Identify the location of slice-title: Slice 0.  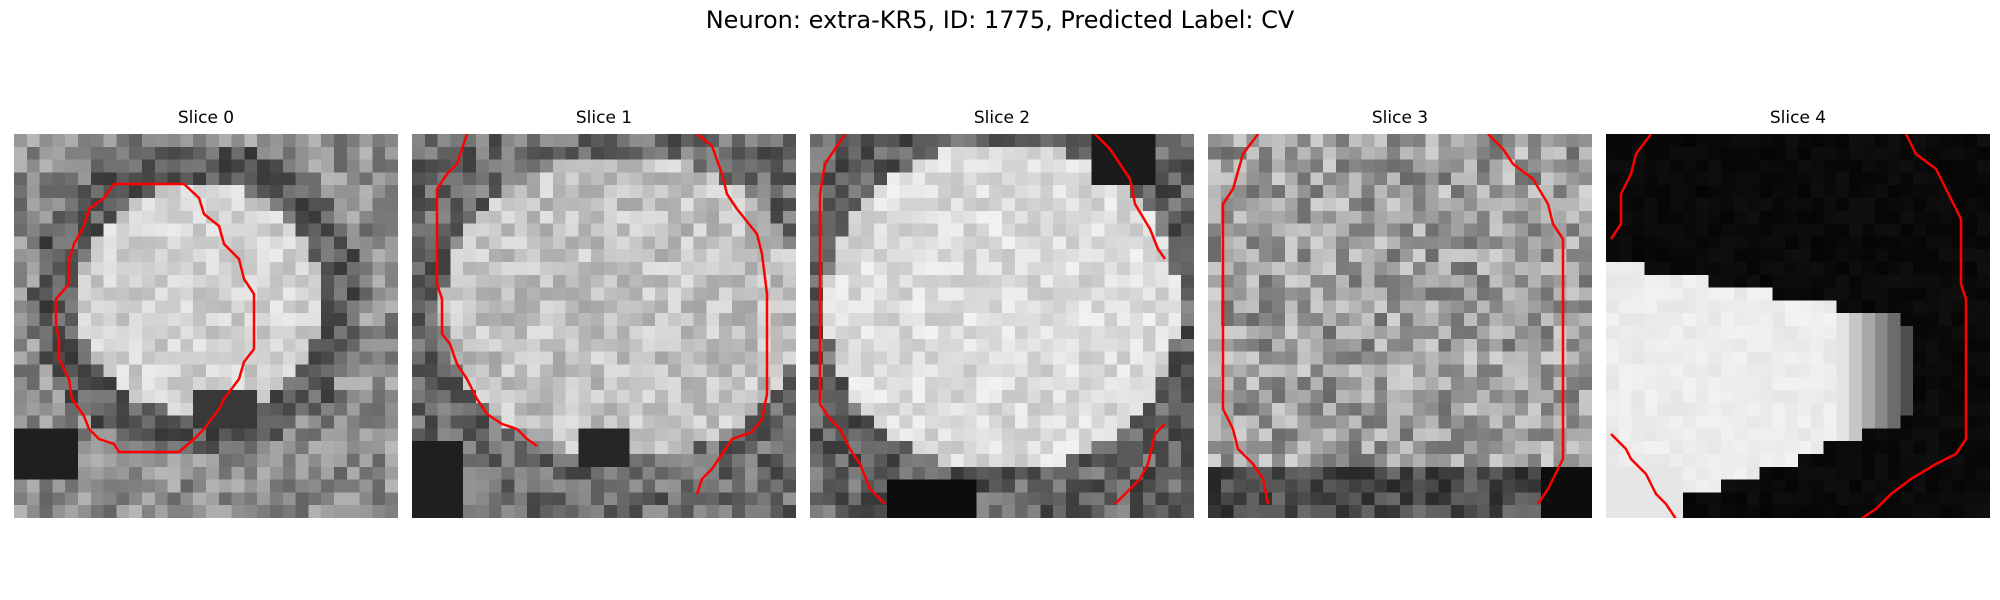
(206, 118).